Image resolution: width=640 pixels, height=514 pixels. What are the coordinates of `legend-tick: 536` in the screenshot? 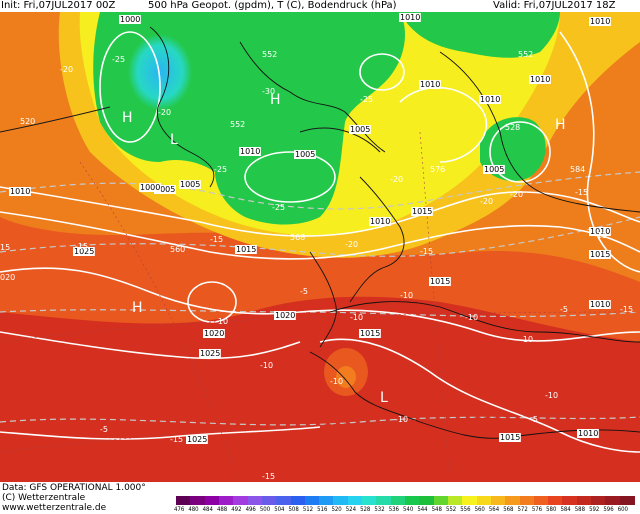 It's located at (393, 509).